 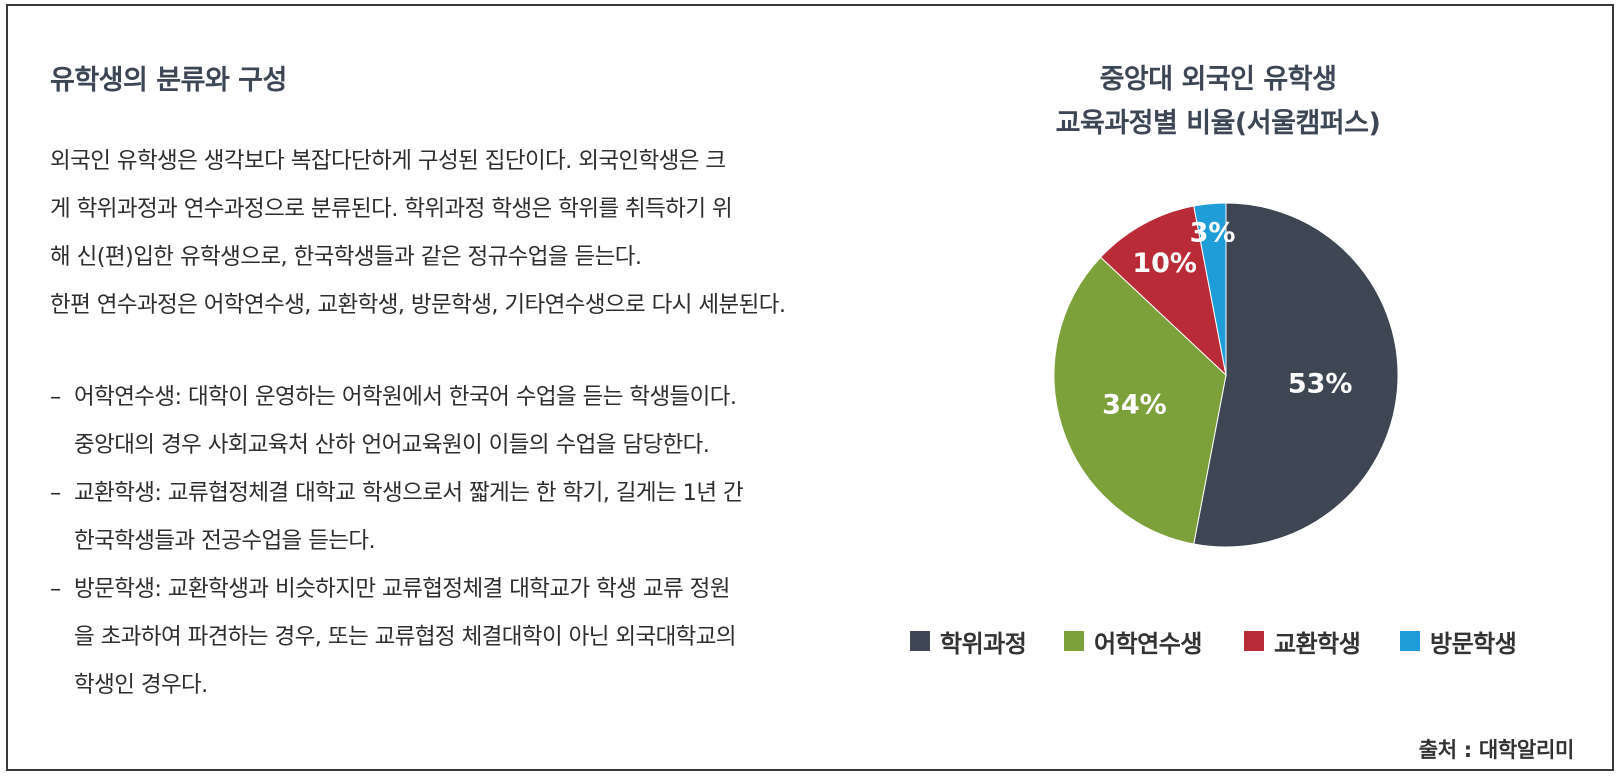 What do you see at coordinates (1164, 263) in the screenshot?
I see `pie-data-label: 10%` at bounding box center [1164, 263].